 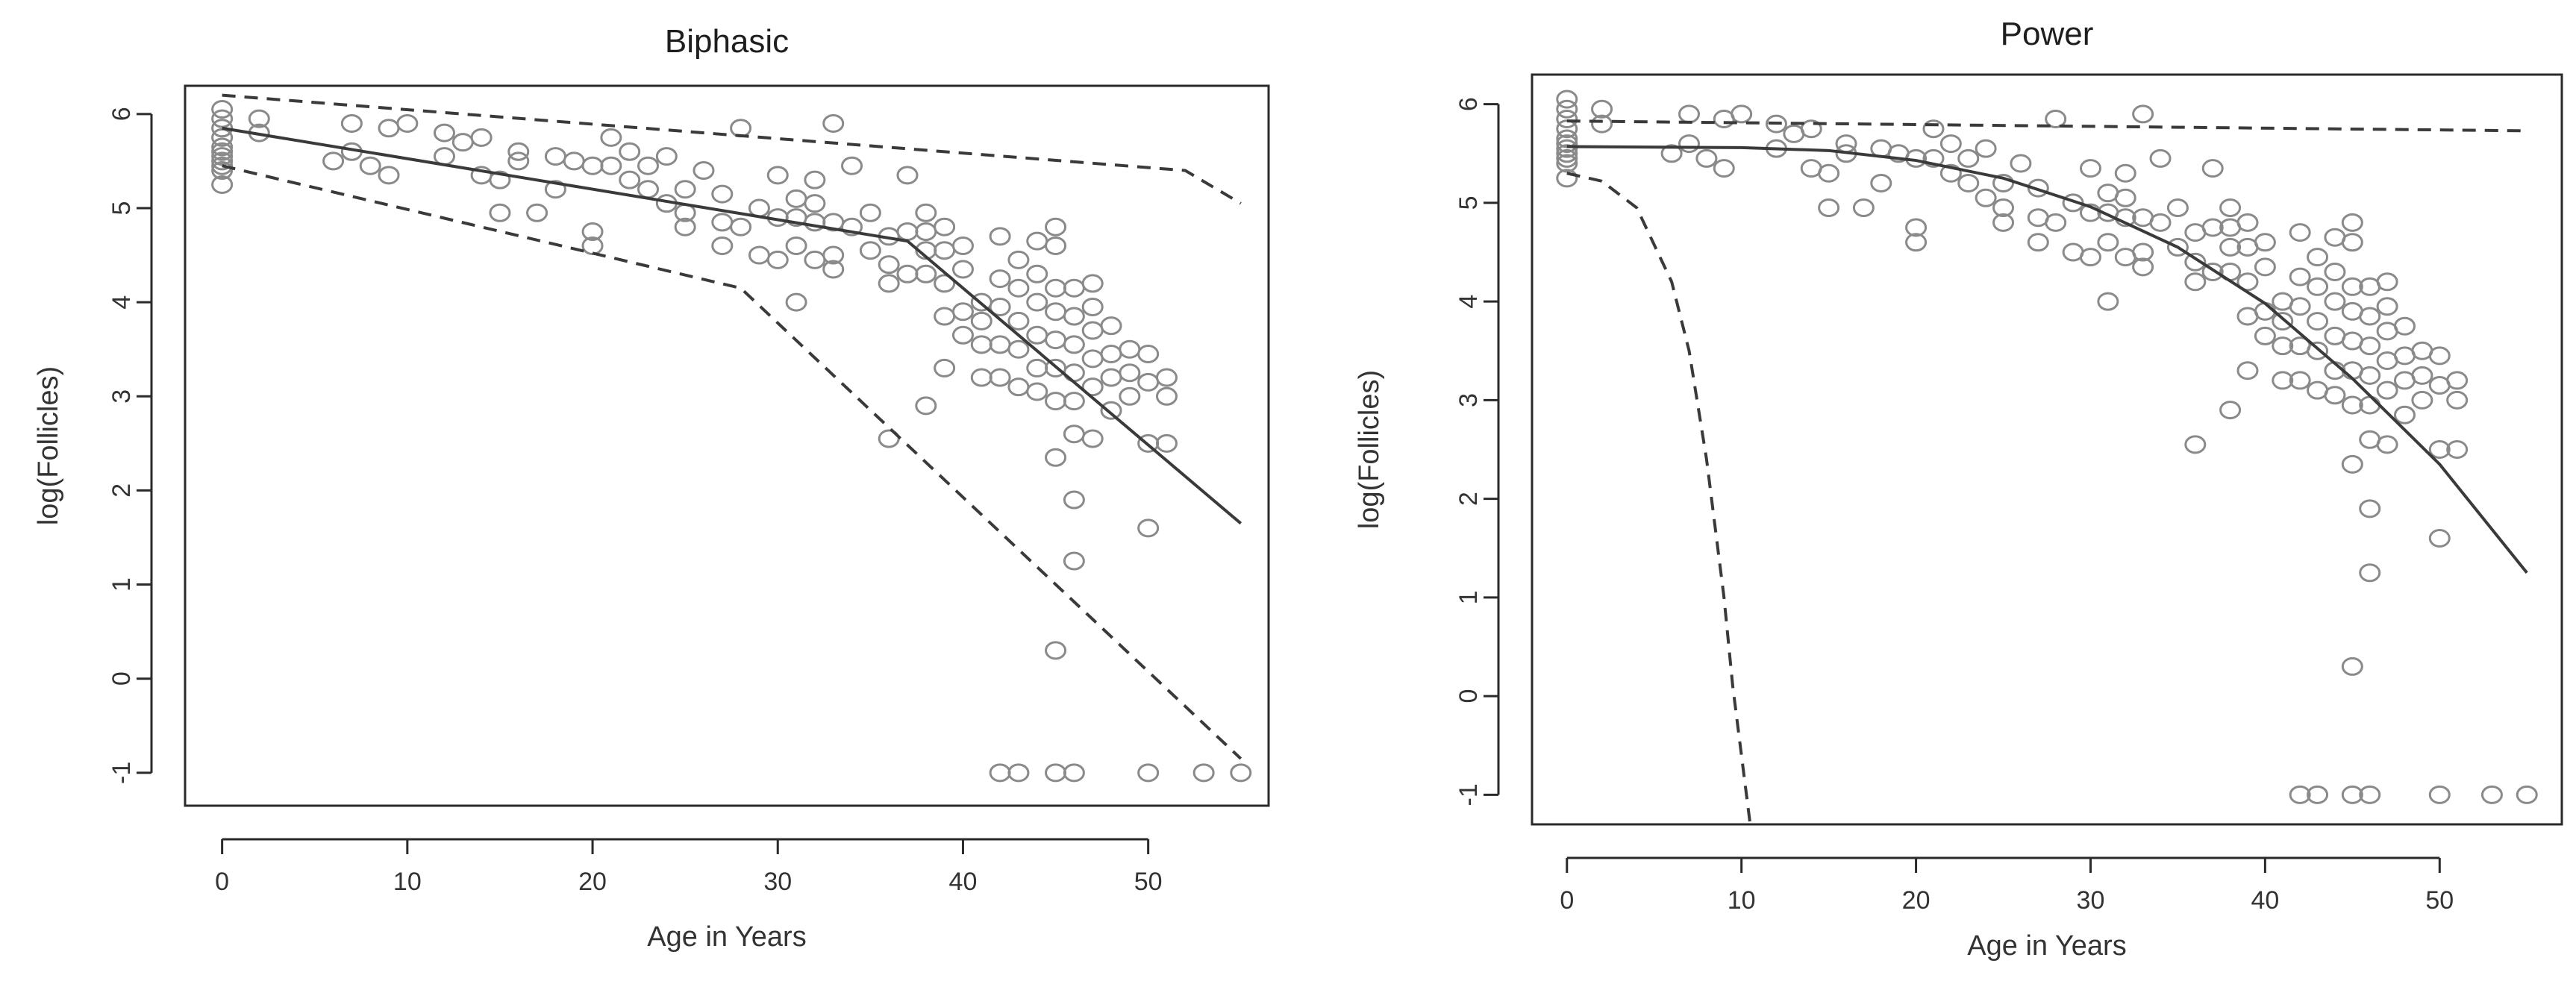 What do you see at coordinates (121, 490) in the screenshot?
I see `chart-0-y-tick-label: 2` at bounding box center [121, 490].